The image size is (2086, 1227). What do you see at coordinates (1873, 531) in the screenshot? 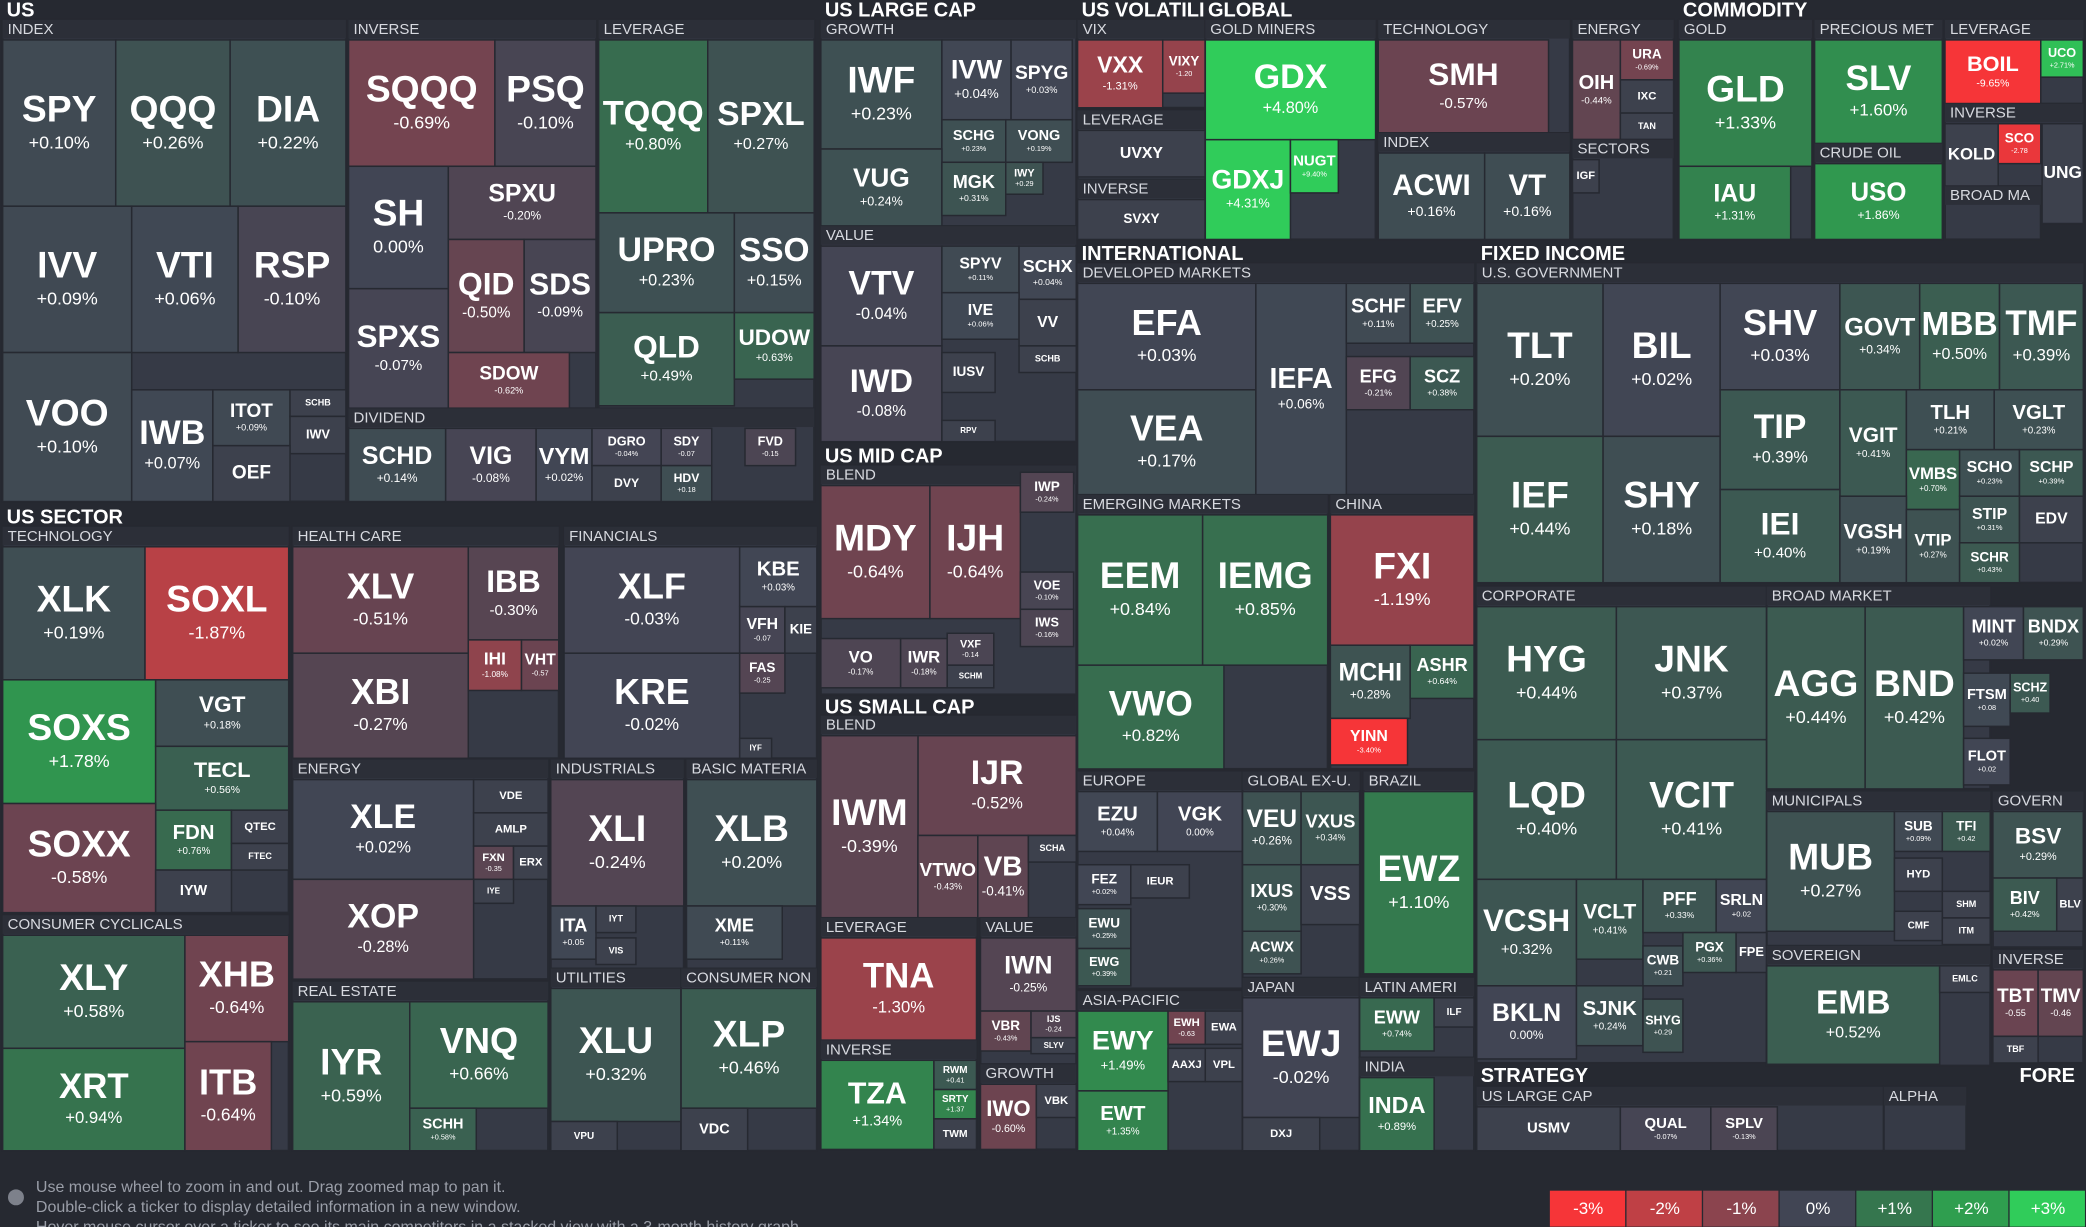
I see `ticker-symbol: VGSH` at bounding box center [1873, 531].